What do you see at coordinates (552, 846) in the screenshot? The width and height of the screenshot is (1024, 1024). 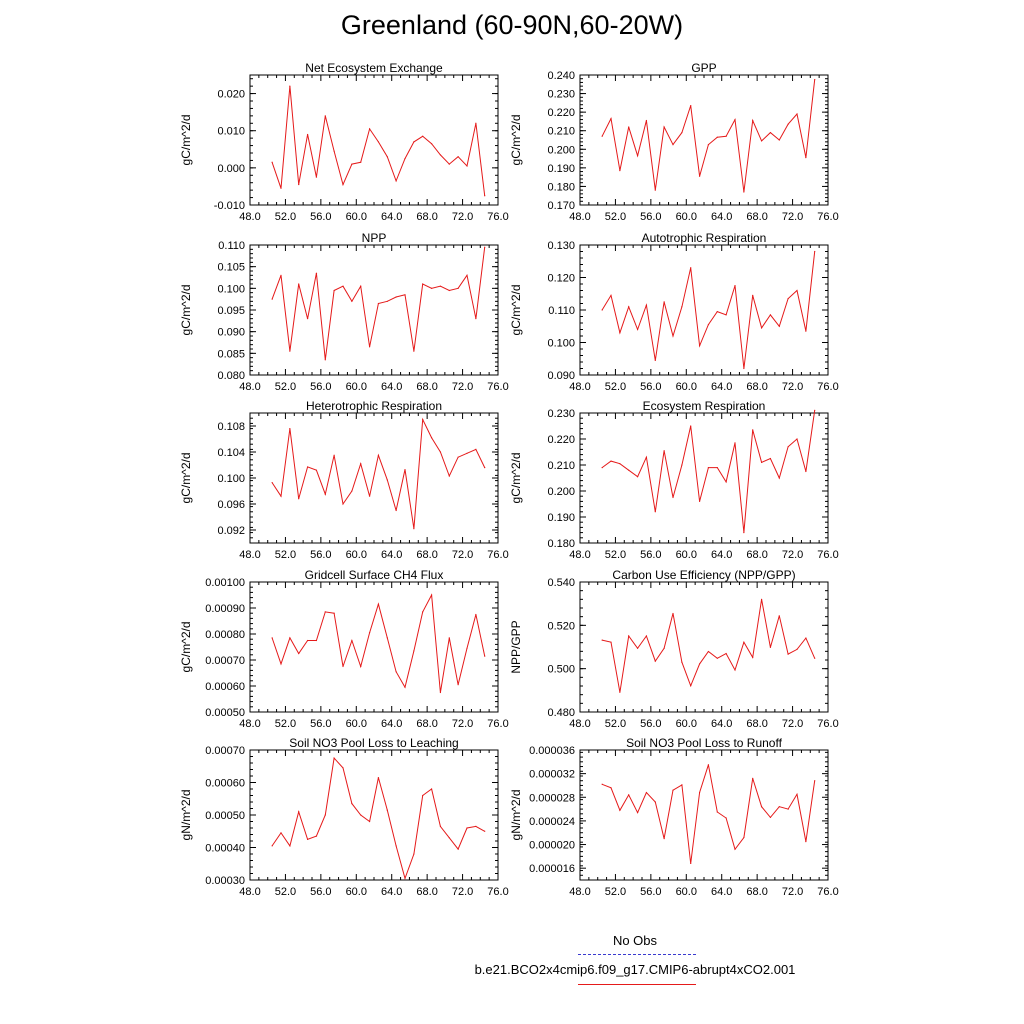 I see `y-tick-label: 0.000020` at bounding box center [552, 846].